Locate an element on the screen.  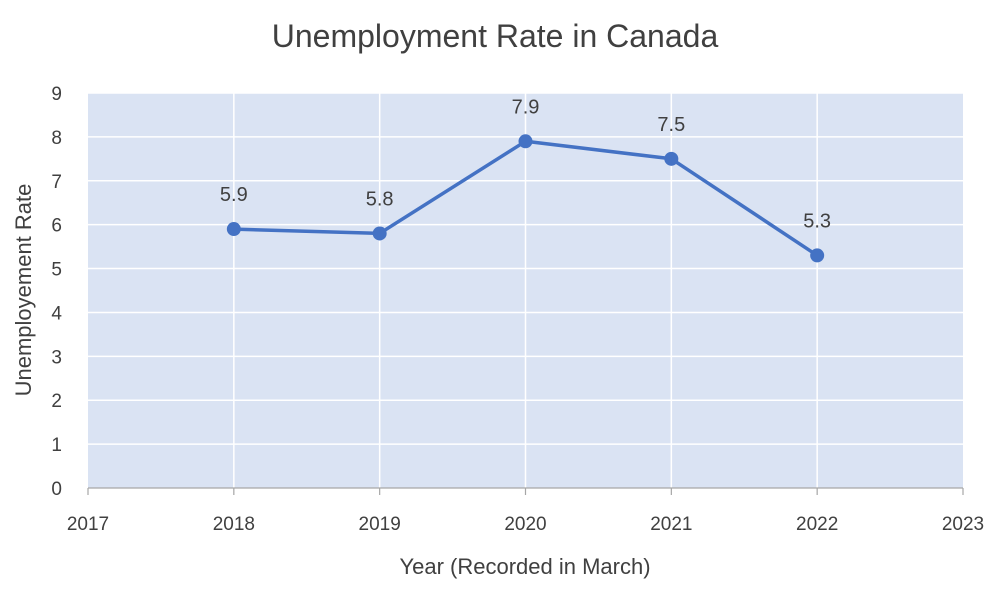
y-tick-label: 6 is located at coordinates (56, 226).